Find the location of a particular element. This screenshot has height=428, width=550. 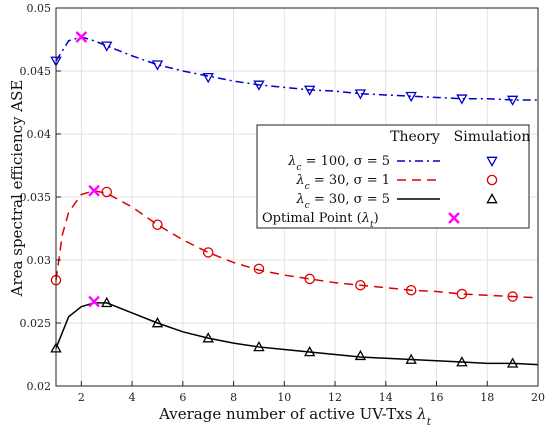

x-tick-label: 8 is located at coordinates (233, 397).